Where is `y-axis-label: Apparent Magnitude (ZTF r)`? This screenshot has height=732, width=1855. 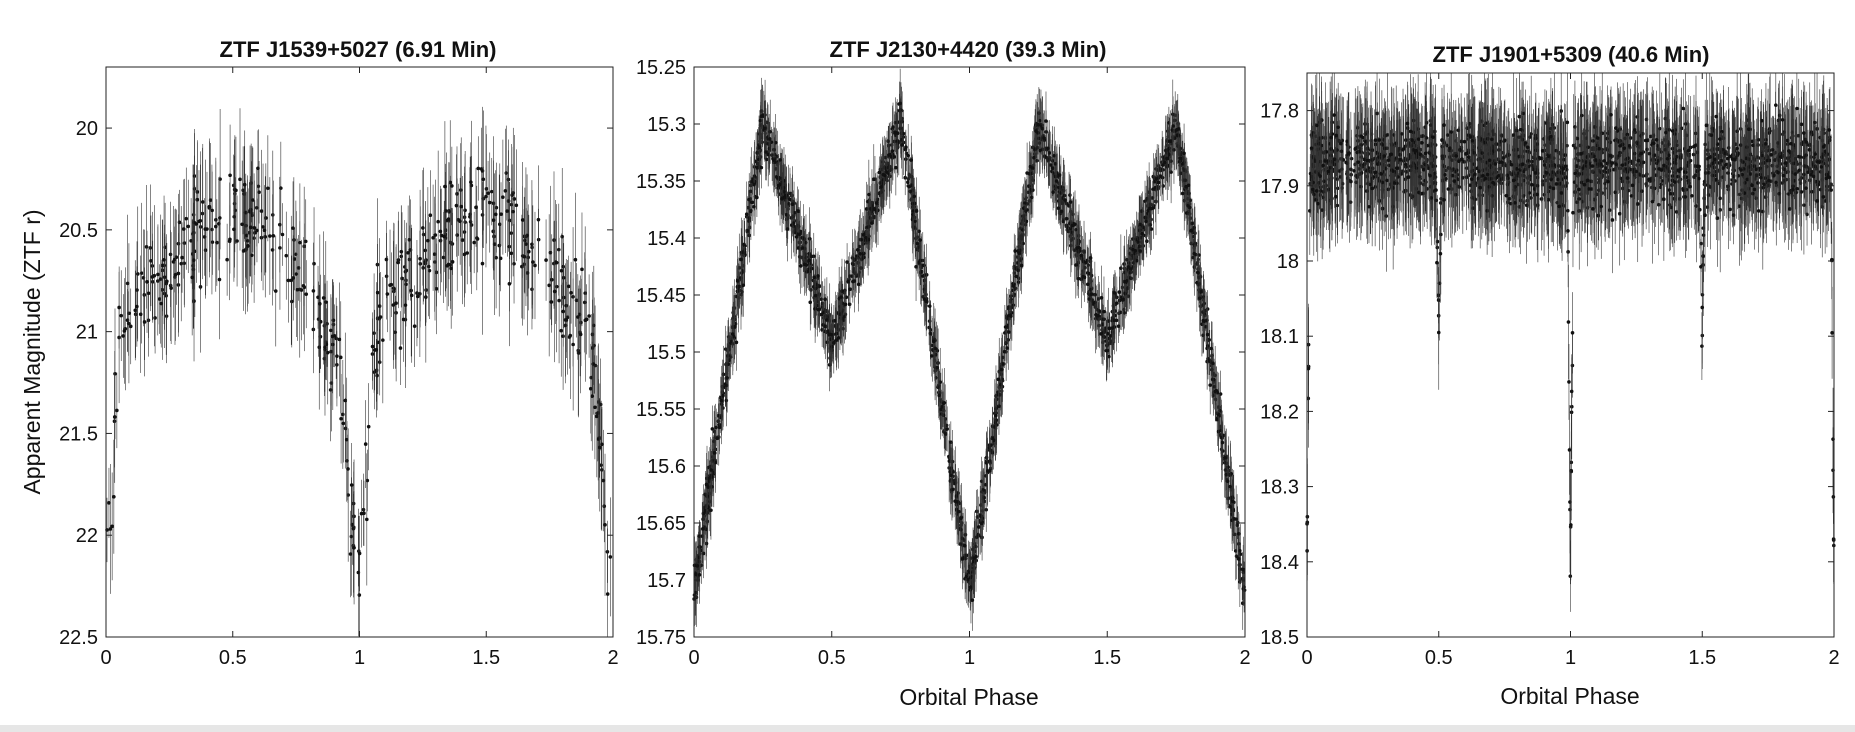 y-axis-label: Apparent Magnitude (ZTF r) is located at coordinates (32, 351).